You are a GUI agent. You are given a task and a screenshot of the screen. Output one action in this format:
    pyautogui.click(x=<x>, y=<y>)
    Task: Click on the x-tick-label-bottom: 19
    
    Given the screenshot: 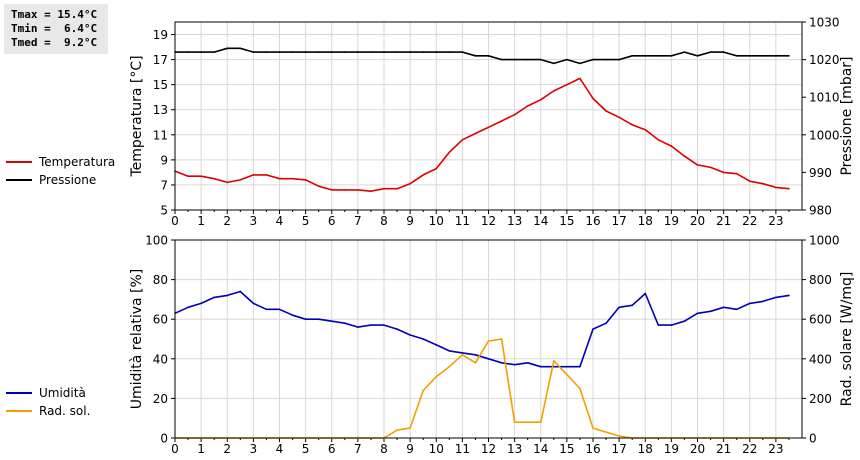 What is the action you would take?
    pyautogui.click(x=671, y=449)
    